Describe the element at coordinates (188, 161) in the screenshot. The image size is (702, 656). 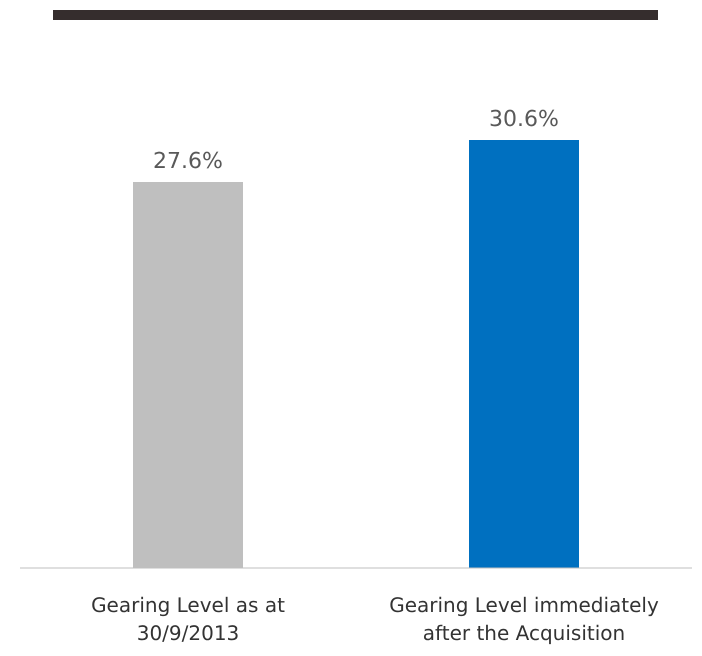
I see `data-label: 27.6%` at that location.